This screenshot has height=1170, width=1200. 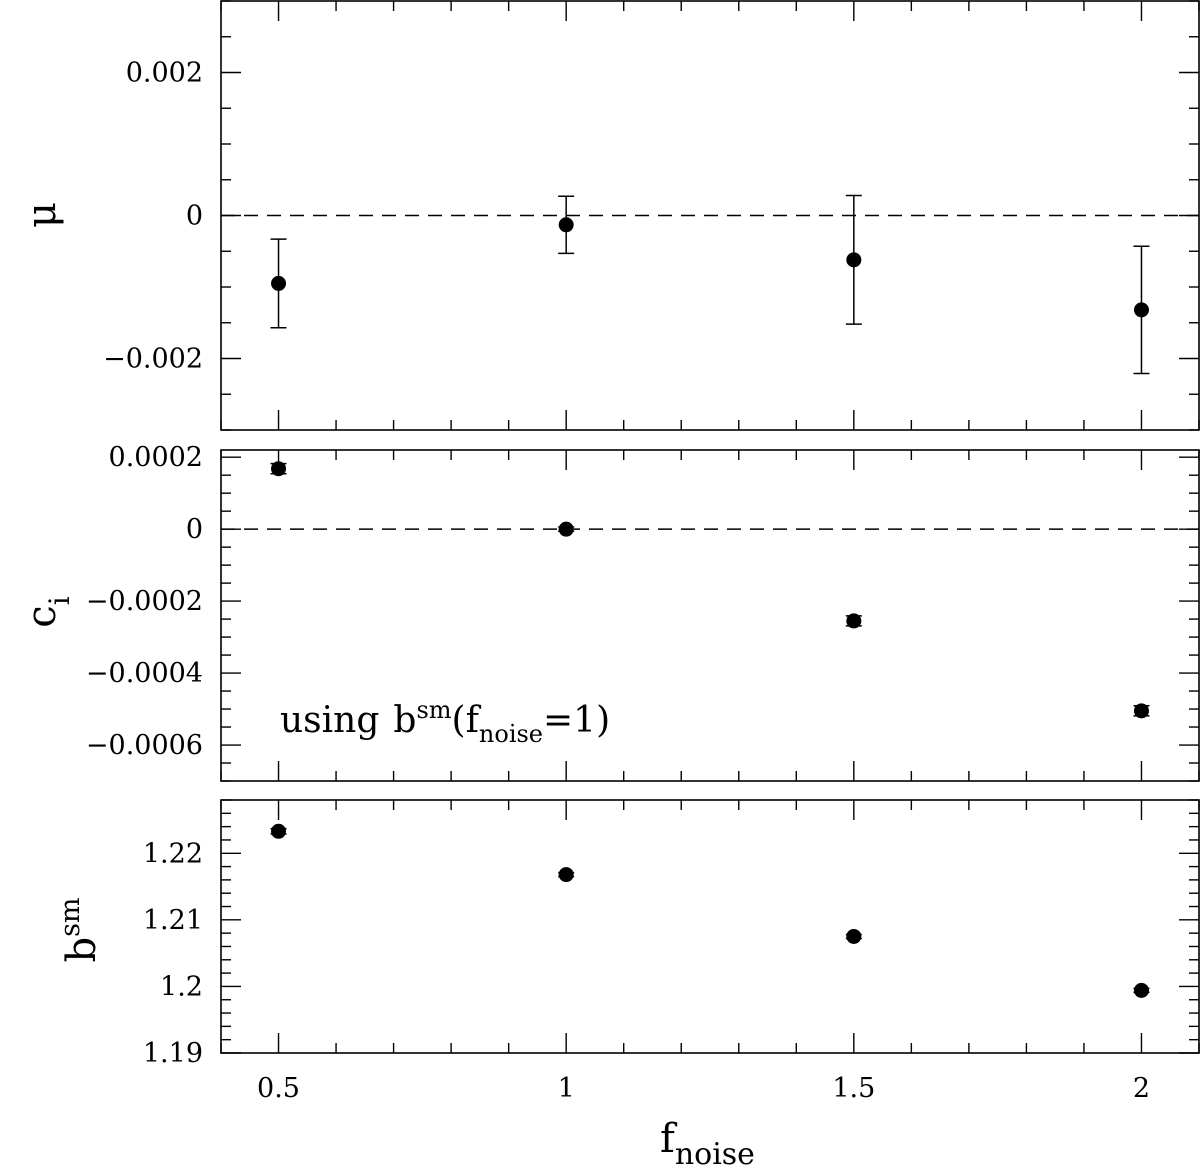 I want to click on y-tick-label: −0.002, so click(x=153, y=359).